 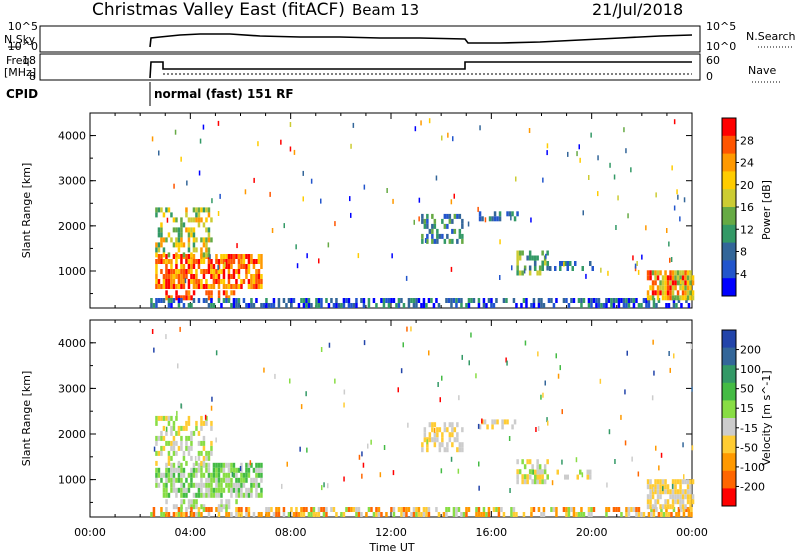 What do you see at coordinates (747, 163) in the screenshot?
I see `colorbar-tick-label: 24` at bounding box center [747, 163].